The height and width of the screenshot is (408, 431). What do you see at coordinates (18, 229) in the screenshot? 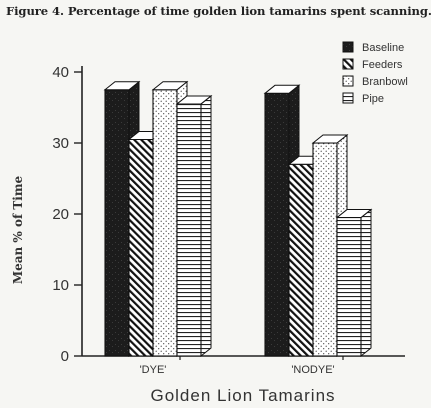
I see `y-axis-title: Mean % of Time` at bounding box center [18, 229].